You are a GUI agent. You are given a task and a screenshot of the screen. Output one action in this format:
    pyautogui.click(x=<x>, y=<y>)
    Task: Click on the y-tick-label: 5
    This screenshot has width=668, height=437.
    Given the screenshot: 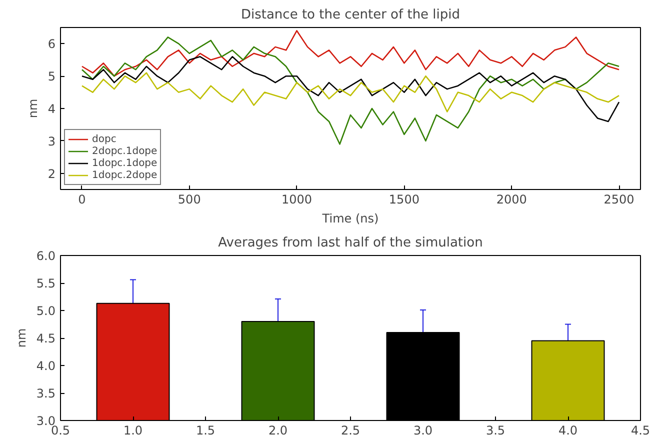 What is the action you would take?
    pyautogui.click(x=52, y=77)
    